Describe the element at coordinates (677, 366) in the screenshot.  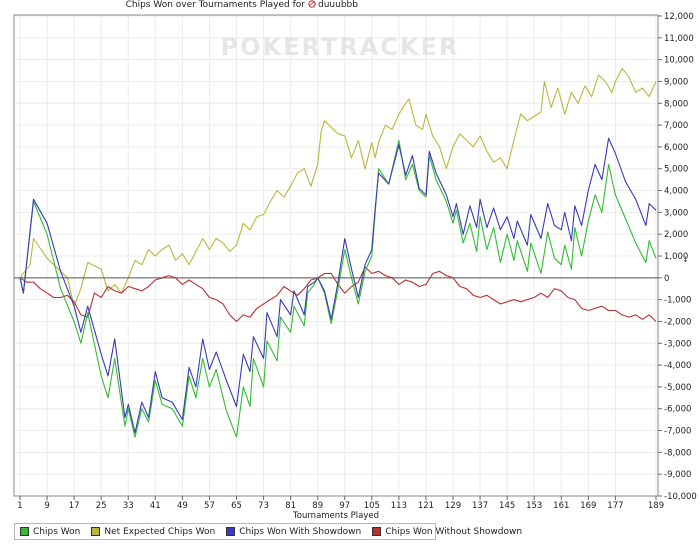
I see `y-tick-label: -4,000` at that location.